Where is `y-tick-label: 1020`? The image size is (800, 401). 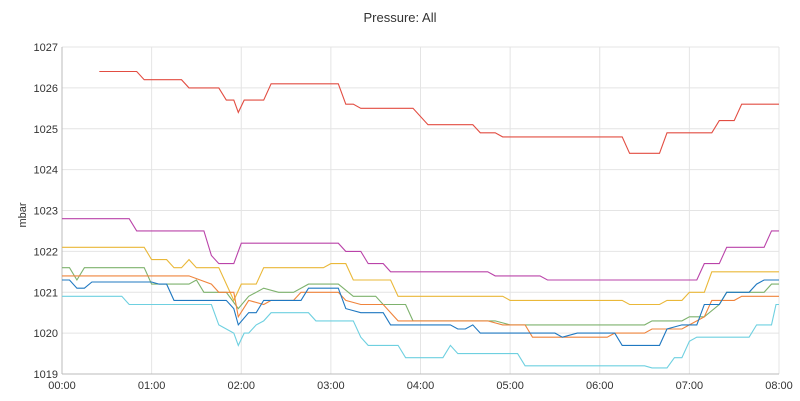
y-tick-label: 1020 is located at coordinates (46, 334).